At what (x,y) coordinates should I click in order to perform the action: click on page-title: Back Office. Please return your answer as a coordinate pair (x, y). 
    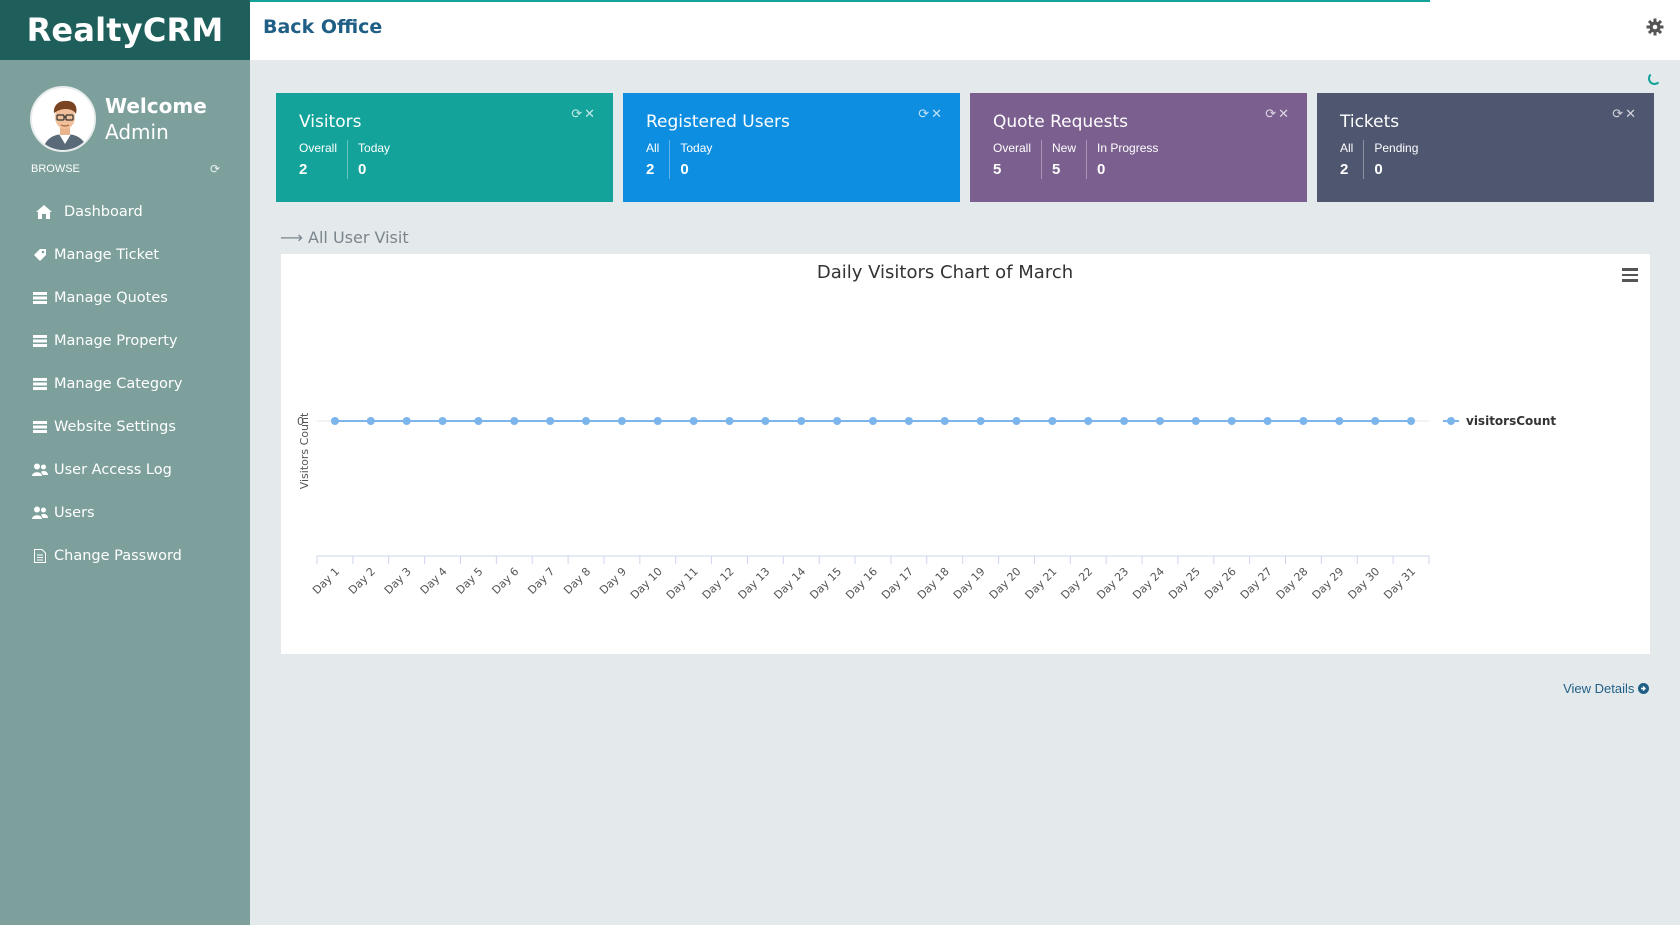
    Looking at the image, I should click on (323, 27).